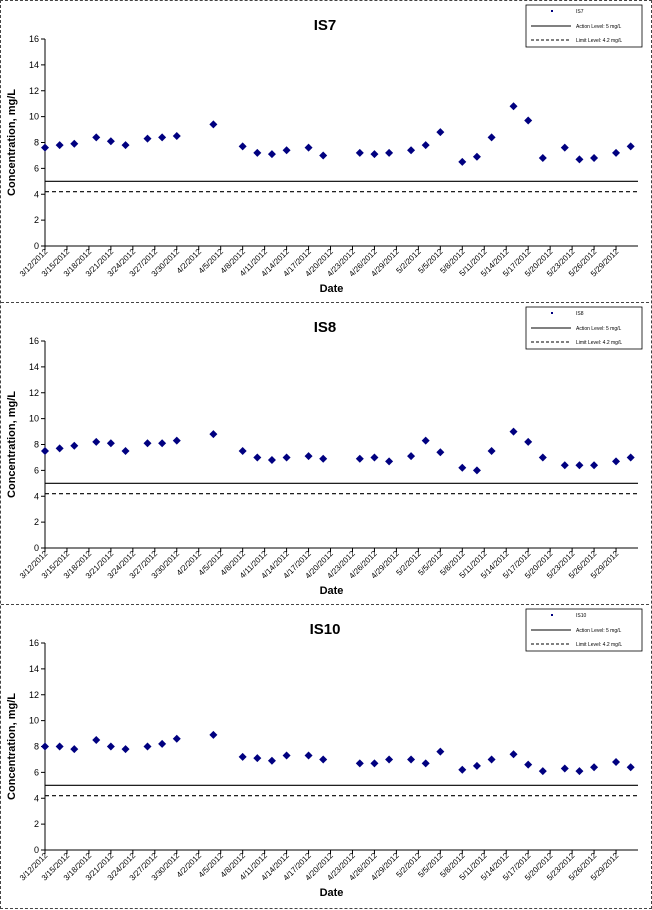 Image resolution: width=652 pixels, height=910 pixels. What do you see at coordinates (581, 616) in the screenshot?
I see `legend-label: IS10` at bounding box center [581, 616].